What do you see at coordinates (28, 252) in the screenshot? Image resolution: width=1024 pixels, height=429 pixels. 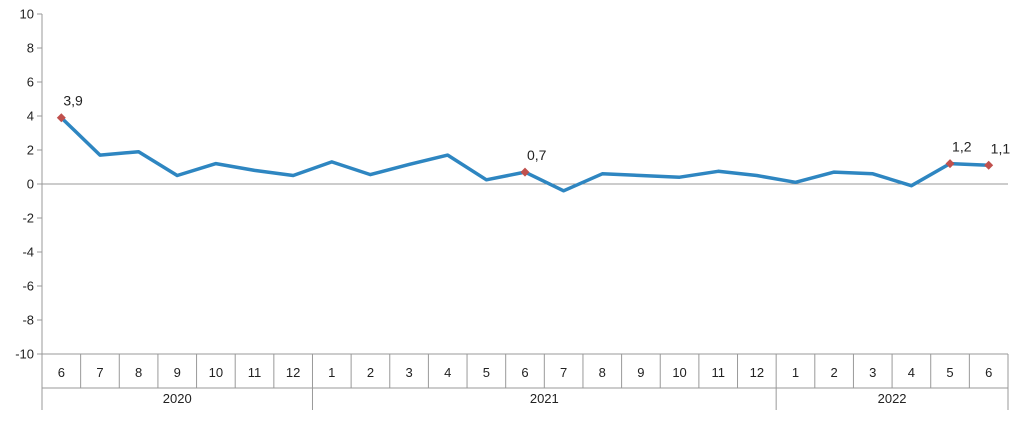 I see `y-tick-label: -4` at bounding box center [28, 252].